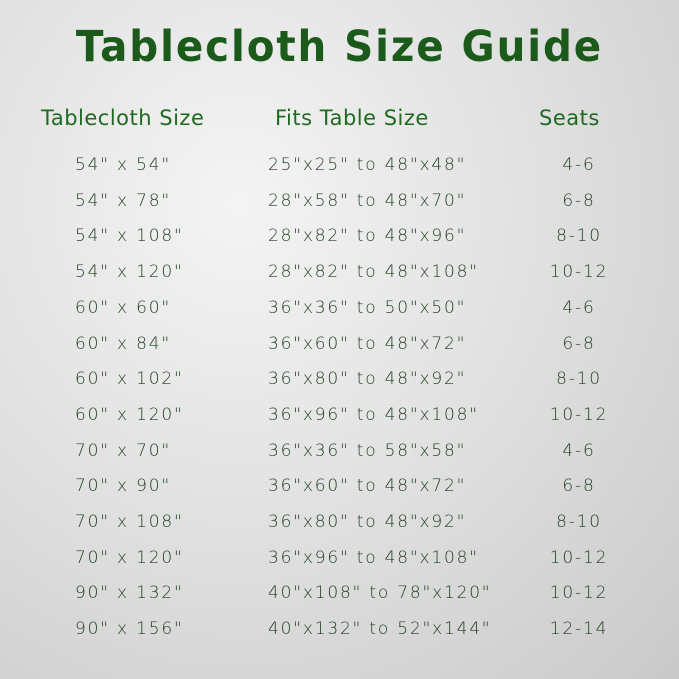 The image size is (679, 679). I want to click on page-title: Tablecloth Size Guide, so click(339, 47).